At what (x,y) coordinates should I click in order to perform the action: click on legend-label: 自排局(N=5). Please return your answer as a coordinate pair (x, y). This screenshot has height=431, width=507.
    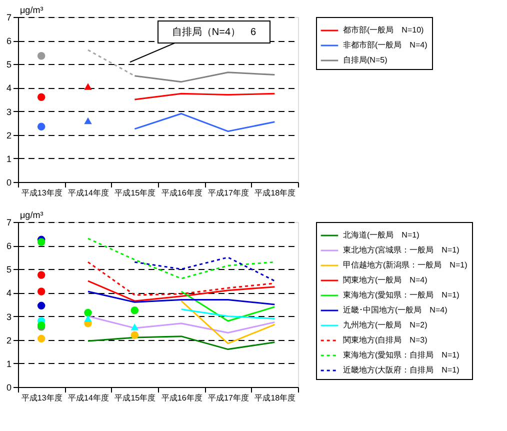
    Looking at the image, I should click on (365, 60).